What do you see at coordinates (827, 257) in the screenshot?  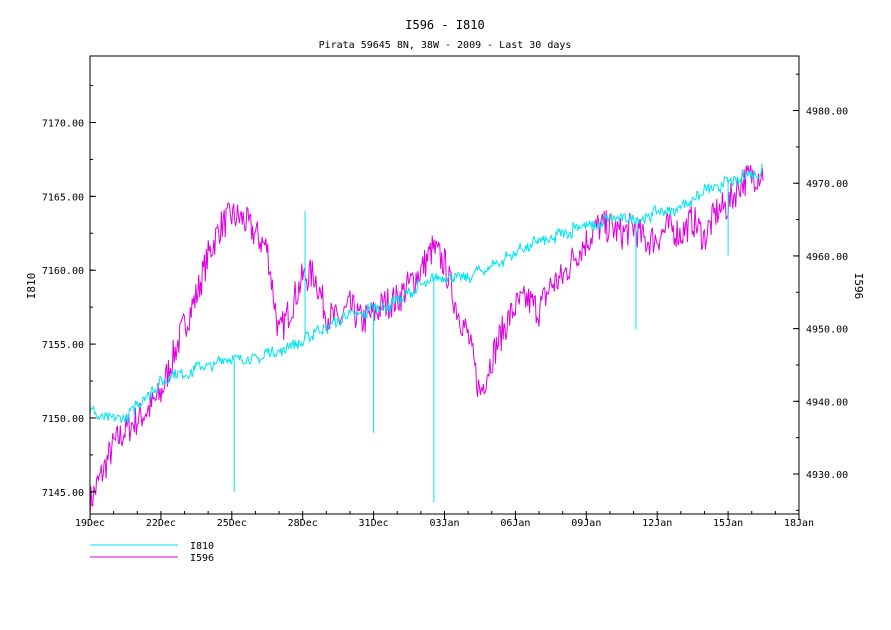 I see `right-tick-label: 4960.00` at bounding box center [827, 257].